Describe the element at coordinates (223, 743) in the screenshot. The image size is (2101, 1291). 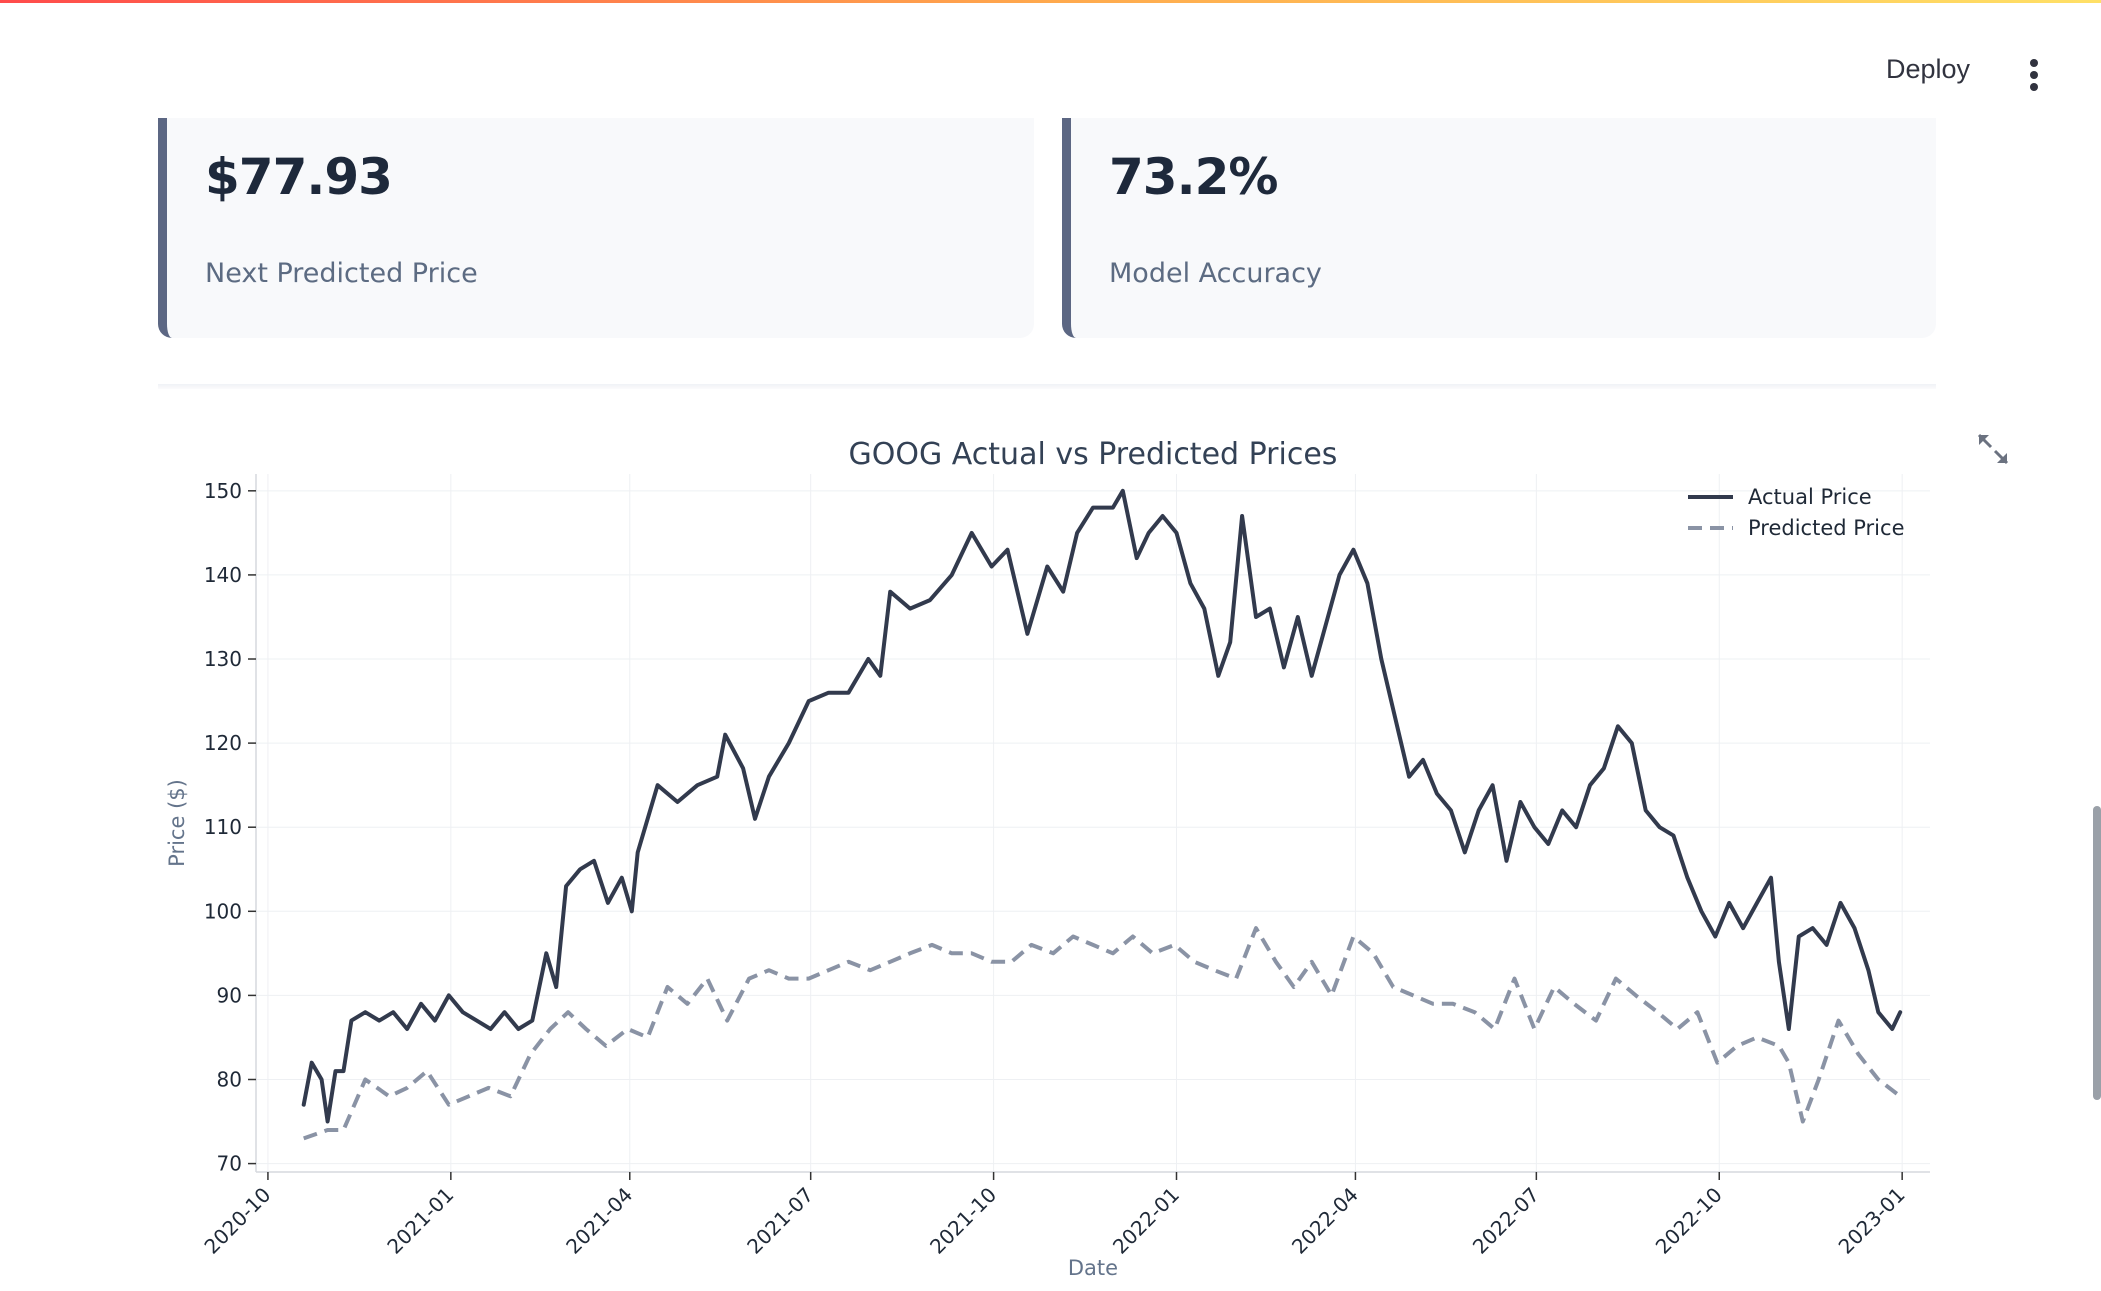
I see `y-tick-label: 120` at that location.